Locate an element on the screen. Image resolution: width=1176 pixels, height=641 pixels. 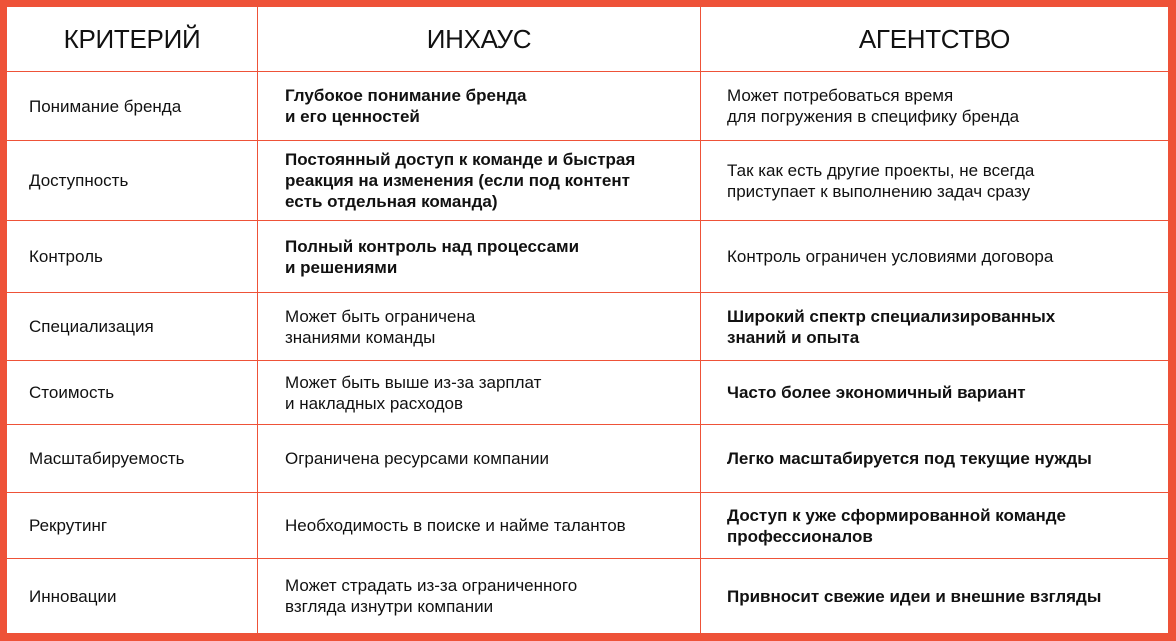
cell-criterion: Масштабируемость is located at coordinates (107, 458).